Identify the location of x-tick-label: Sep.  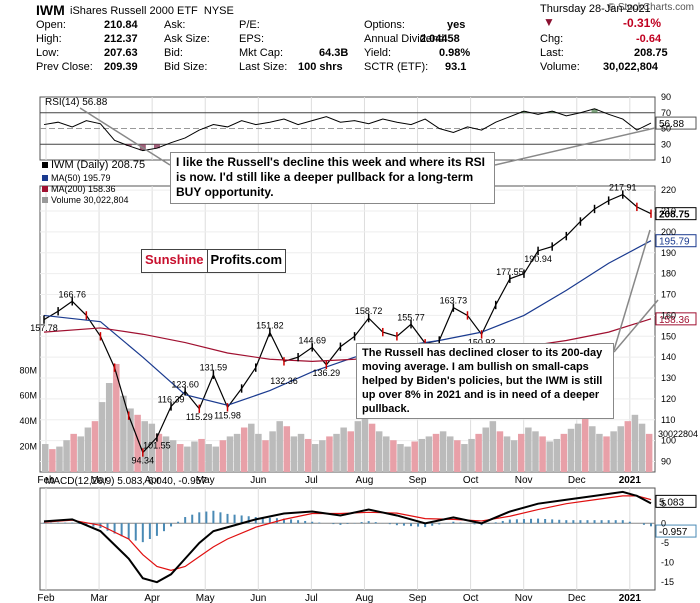
(418, 598).